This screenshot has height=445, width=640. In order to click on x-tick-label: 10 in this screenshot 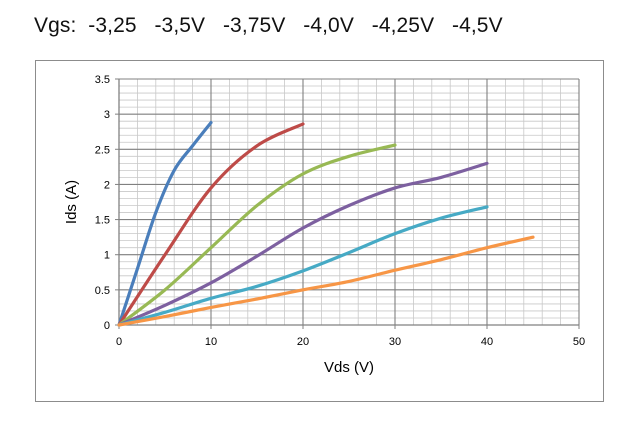, I will do `click(211, 342)`.